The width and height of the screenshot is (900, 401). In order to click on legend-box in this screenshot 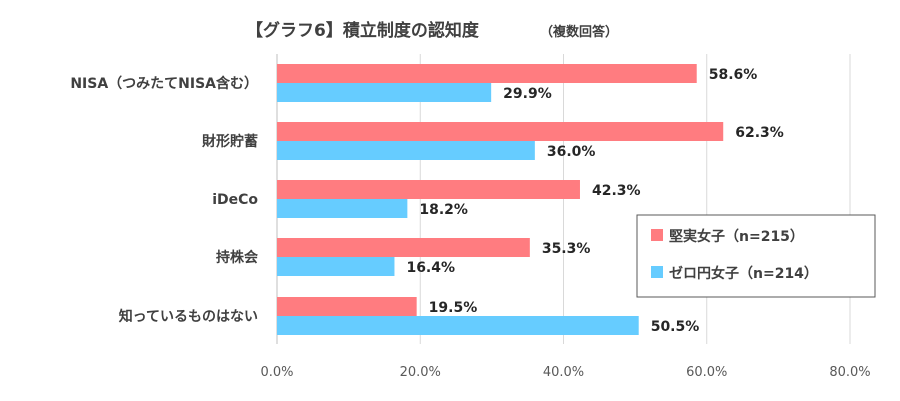, I will do `click(756, 256)`.